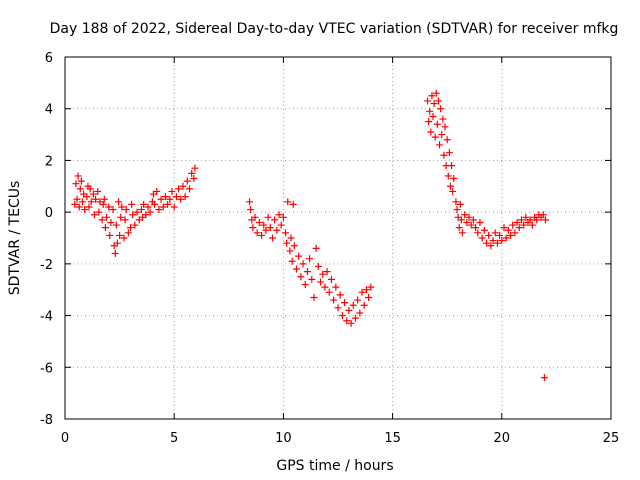 The image size is (640, 480). Describe the element at coordinates (611, 438) in the screenshot. I see `x-tick-label: 25` at that location.